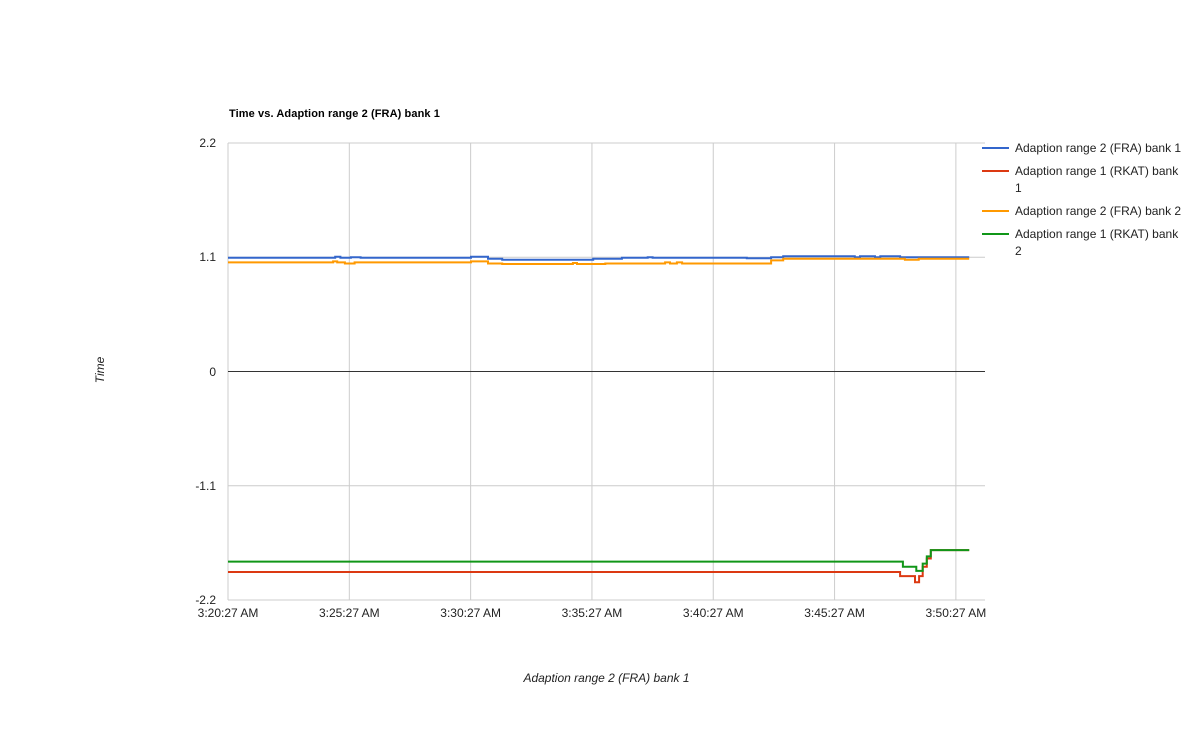 This screenshot has width=1200, height=742. I want to click on x-axis-title: Adaption range 2 (FRA) bank 1, so click(606, 678).